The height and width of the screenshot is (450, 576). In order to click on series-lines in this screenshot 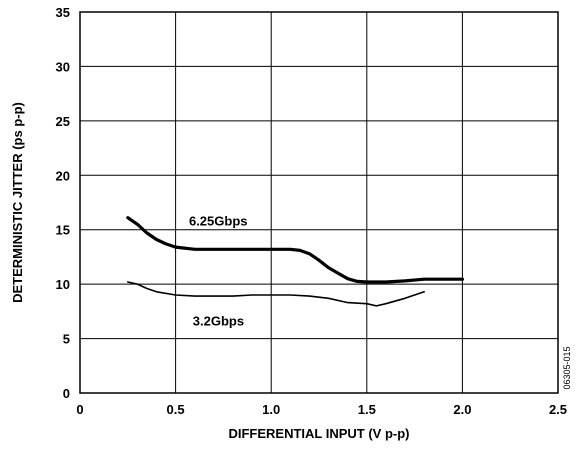, I will do `click(295, 261)`.